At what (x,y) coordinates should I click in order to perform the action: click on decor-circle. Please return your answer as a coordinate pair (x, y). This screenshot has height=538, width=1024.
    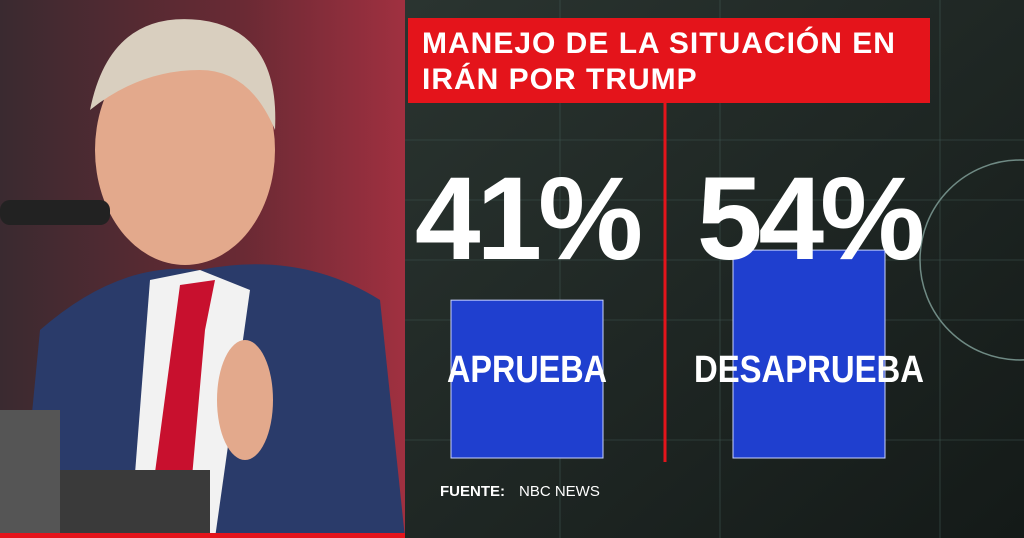
    Looking at the image, I should click on (971, 260).